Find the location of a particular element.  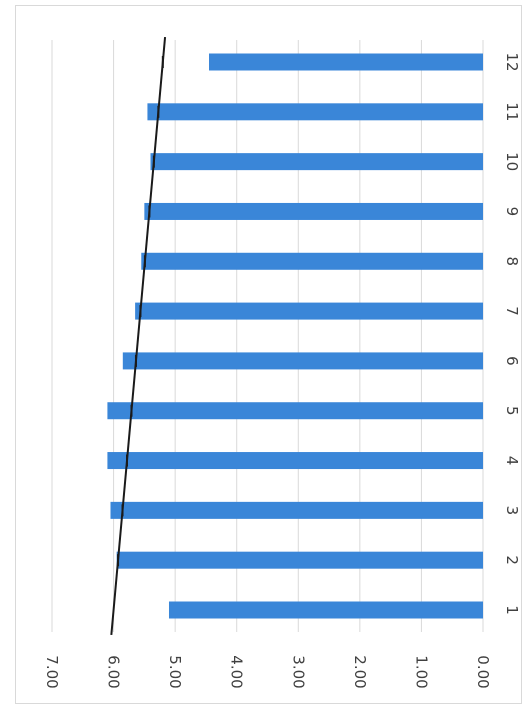

category-tick-label: 11 is located at coordinates (512, 111).